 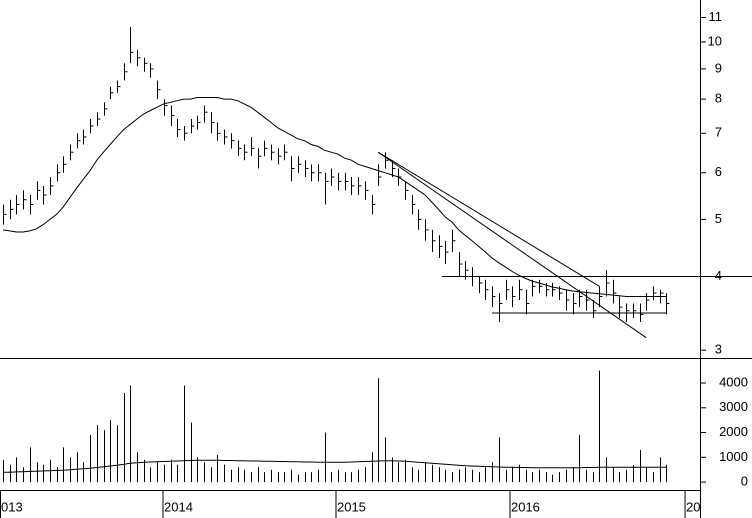 I want to click on volume-average, so click(x=335, y=466).